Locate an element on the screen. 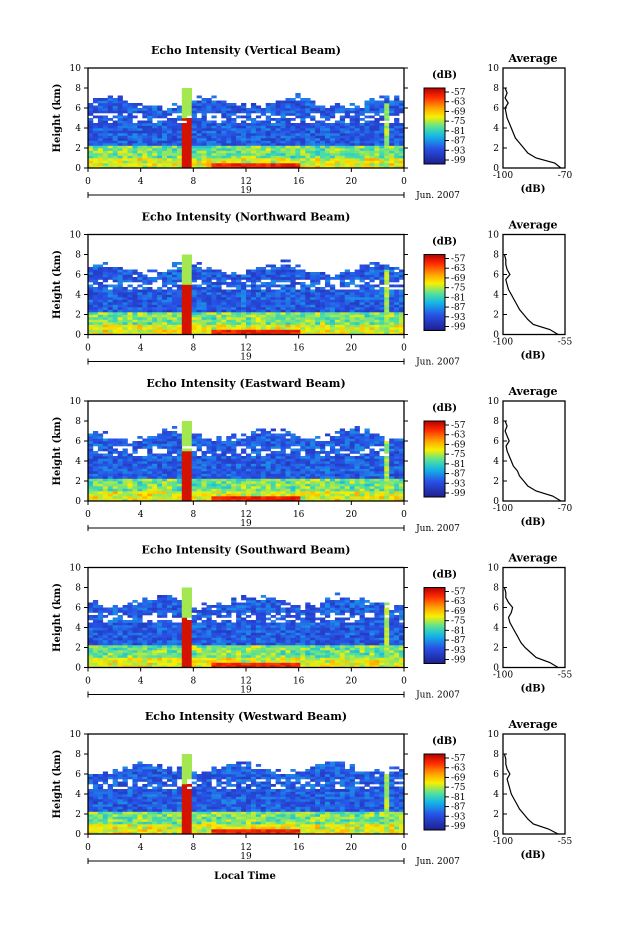 The width and height of the screenshot is (620, 929). profile-y-tick-label: 0 is located at coordinates (496, 336).